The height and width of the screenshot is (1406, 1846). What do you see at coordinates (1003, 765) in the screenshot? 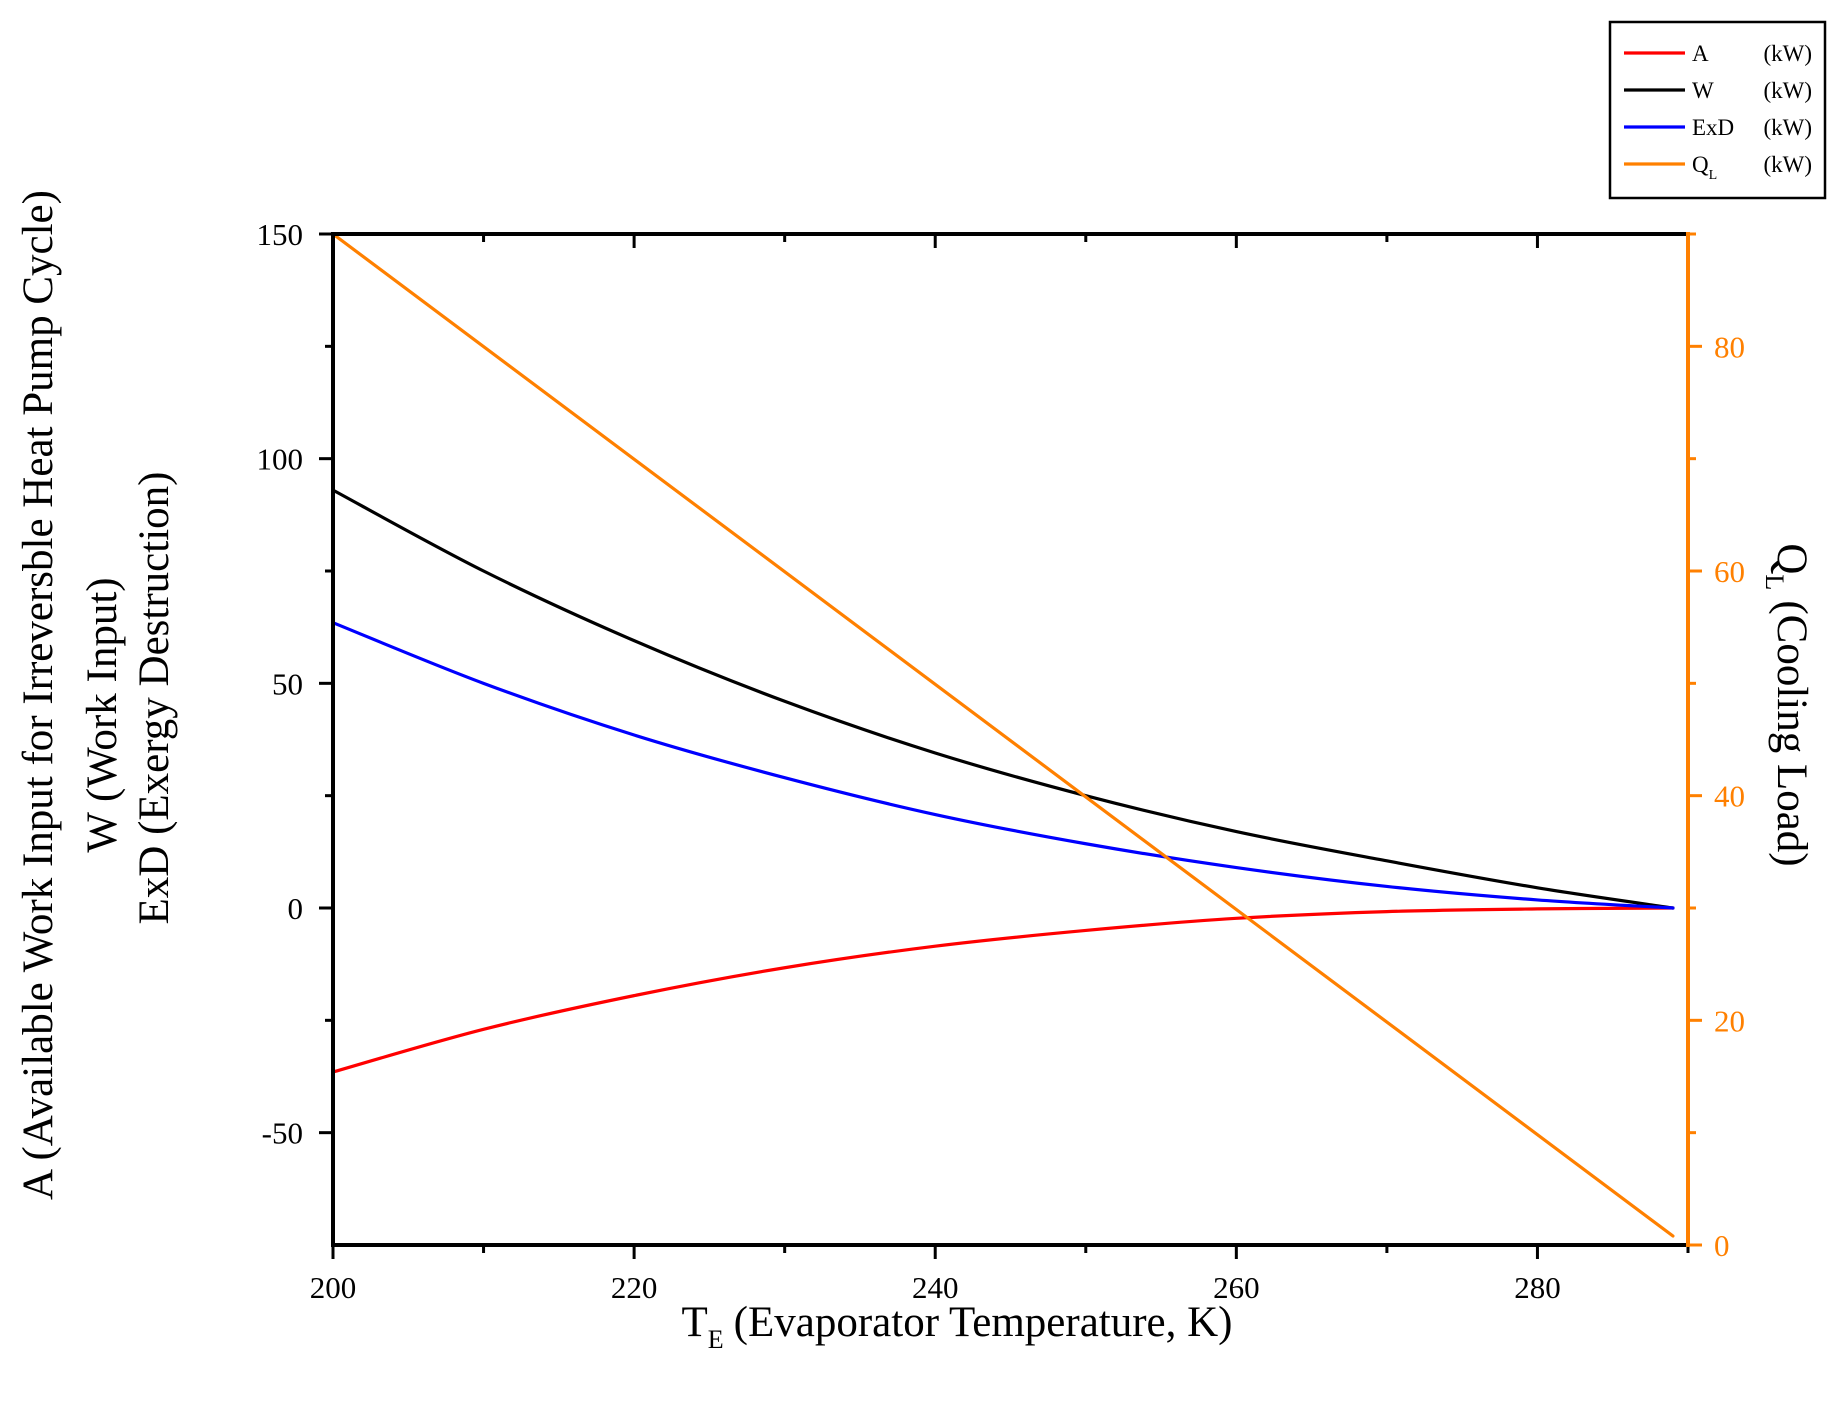
I see `series-line-ExD` at bounding box center [1003, 765].